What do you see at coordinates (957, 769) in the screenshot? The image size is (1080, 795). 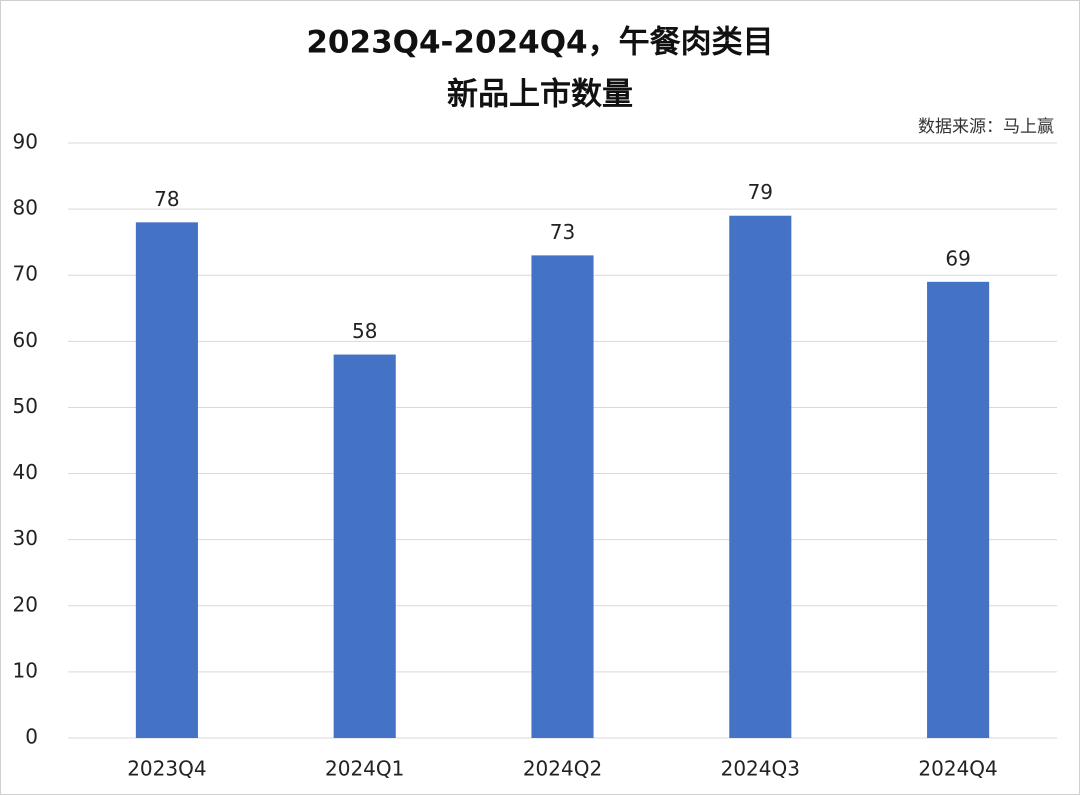 I see `x-tick-label: 2024Q4` at bounding box center [957, 769].